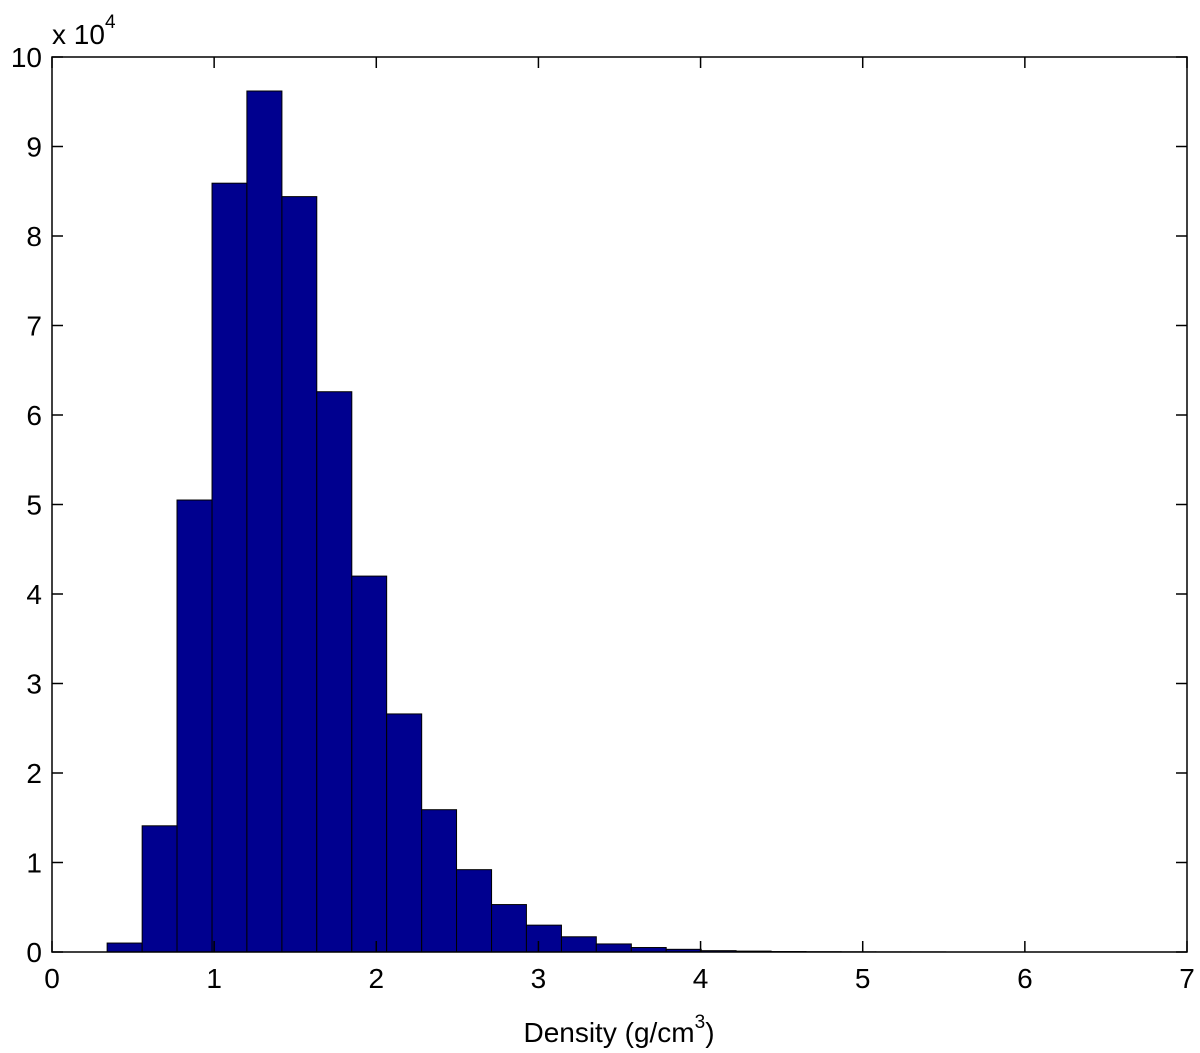 This screenshot has height=1053, width=1200. What do you see at coordinates (1025, 978) in the screenshot?
I see `x-tick-label: 6` at bounding box center [1025, 978].